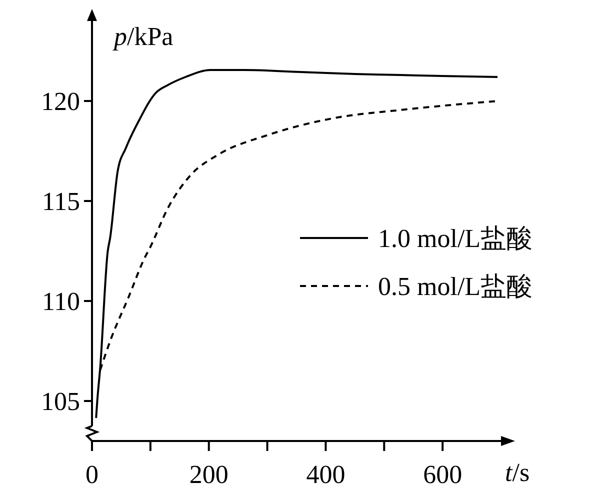 The height and width of the screenshot is (500, 600). What do you see at coordinates (61, 301) in the screenshot?
I see `y-tick-label: 110` at bounding box center [61, 301].